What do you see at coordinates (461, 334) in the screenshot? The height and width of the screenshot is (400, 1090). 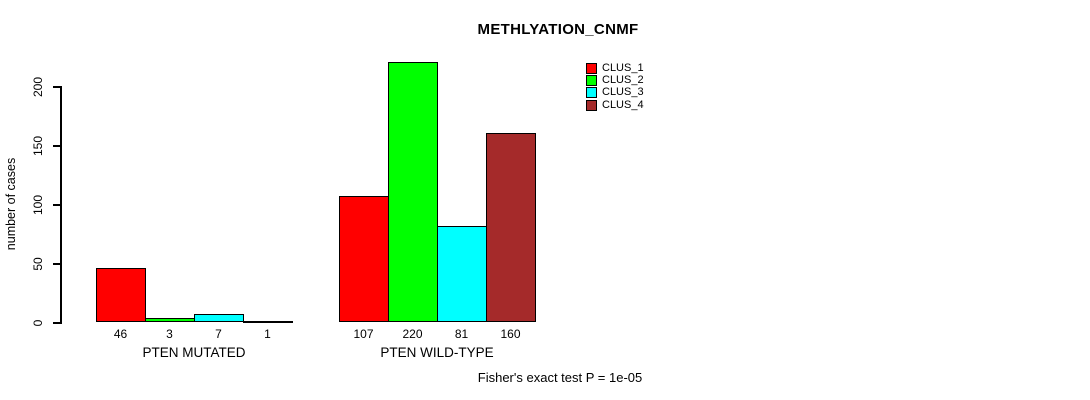 I see `bar-value-label: 81` at bounding box center [461, 334].